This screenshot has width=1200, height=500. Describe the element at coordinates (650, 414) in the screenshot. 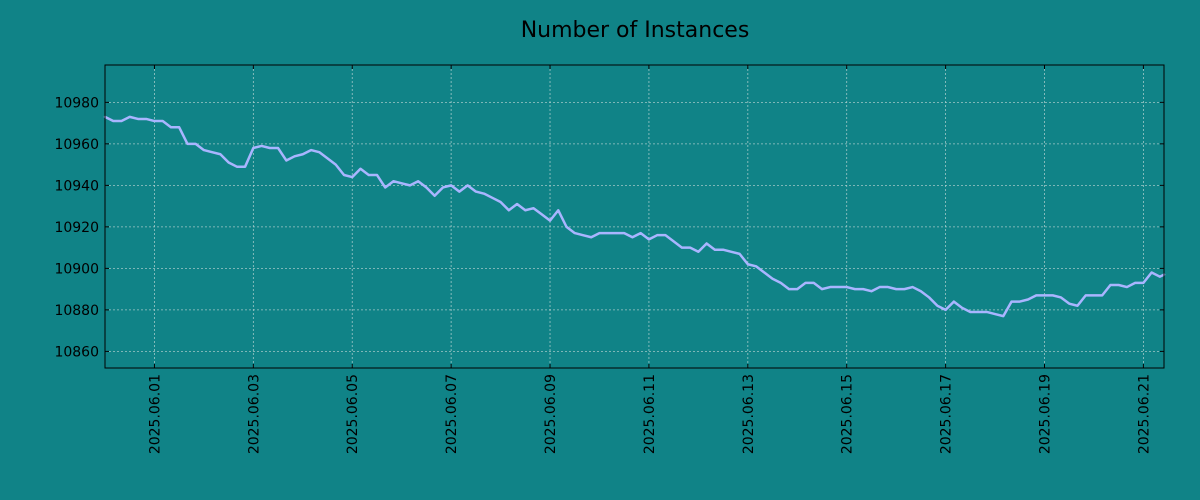

I see `x-tick-label: 2025.06.11` at that location.